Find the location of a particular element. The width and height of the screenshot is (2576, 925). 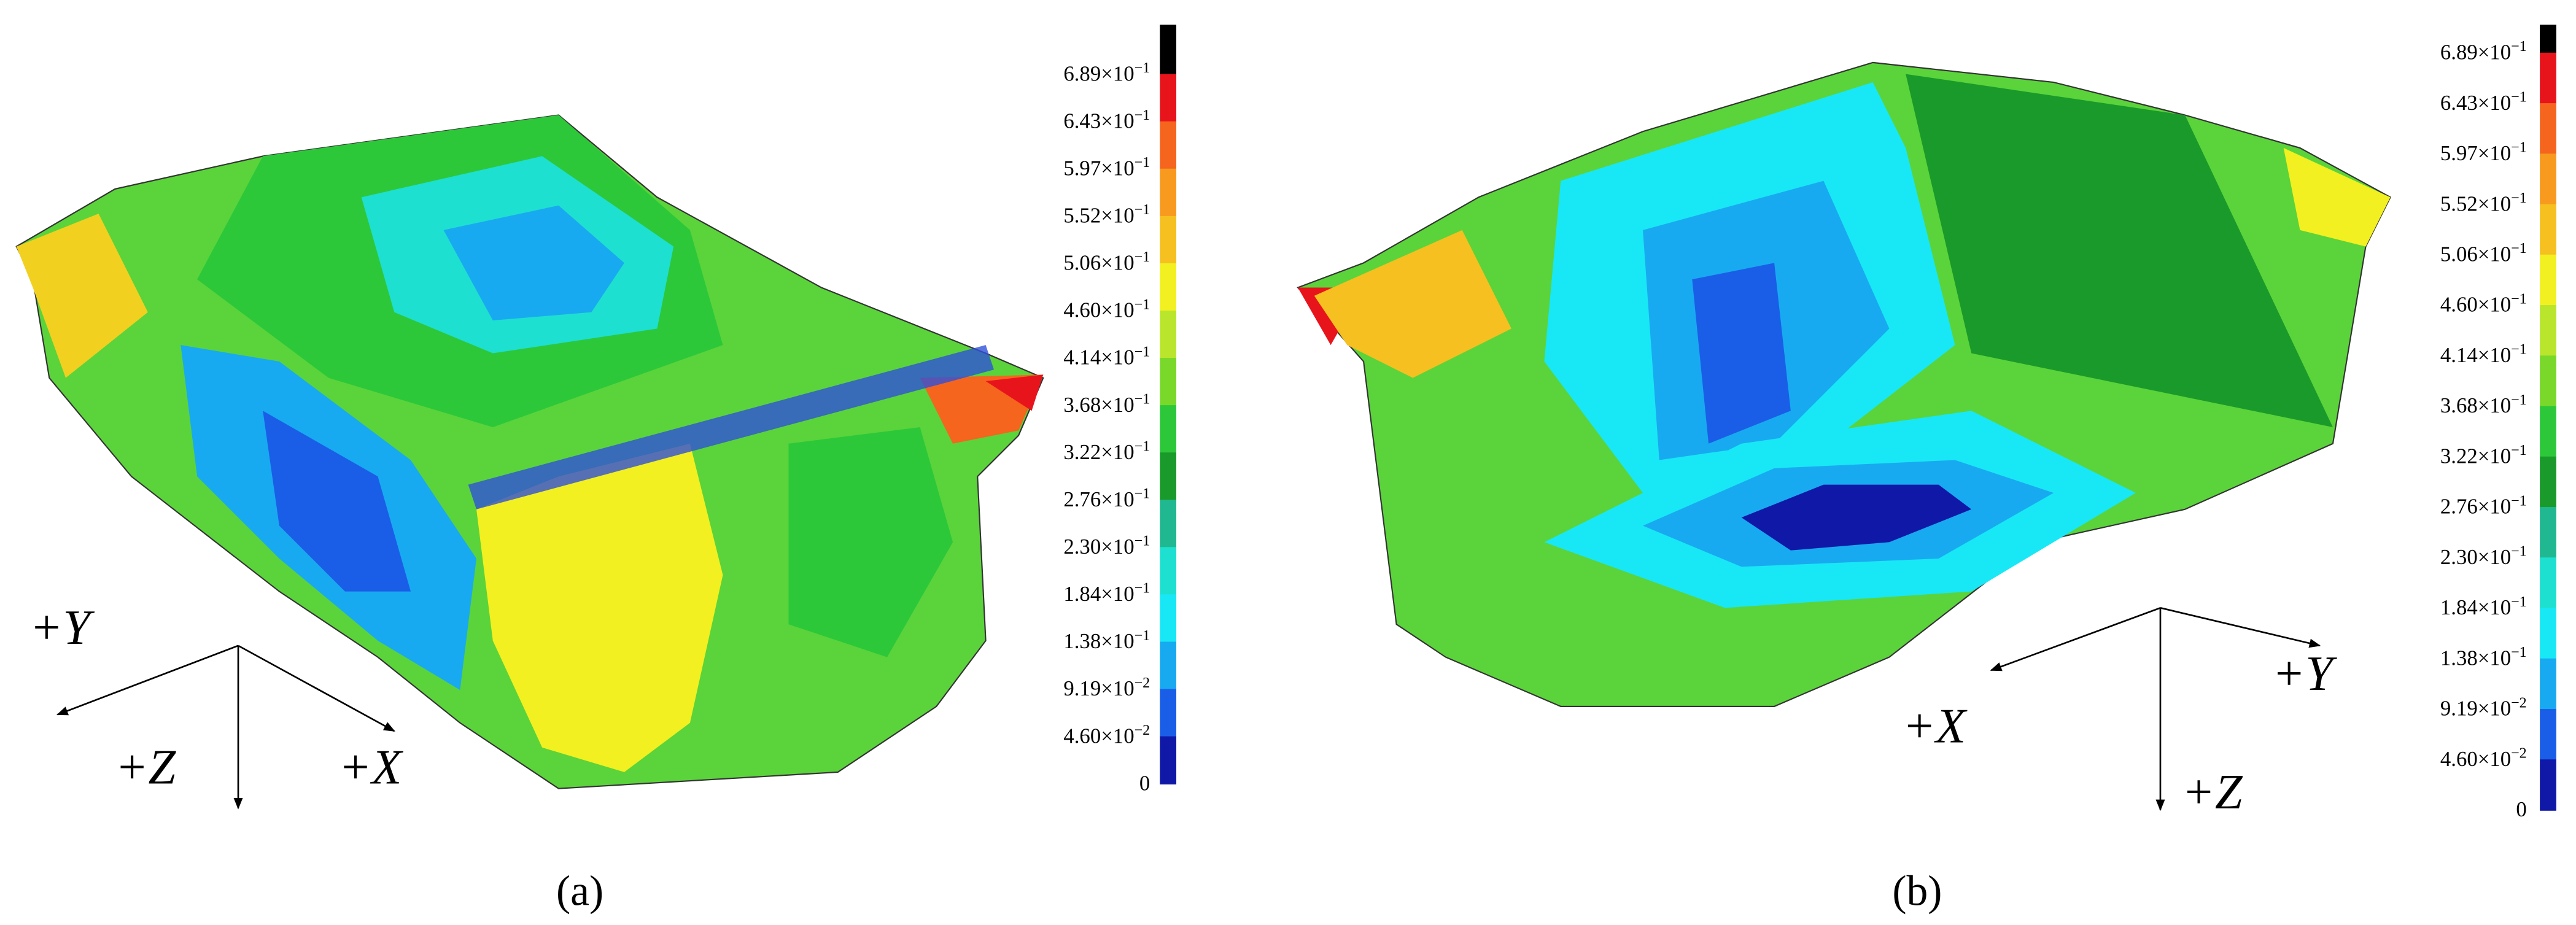

colorbar-label: 2.30×10⁻¹ is located at coordinates (1106, 546).